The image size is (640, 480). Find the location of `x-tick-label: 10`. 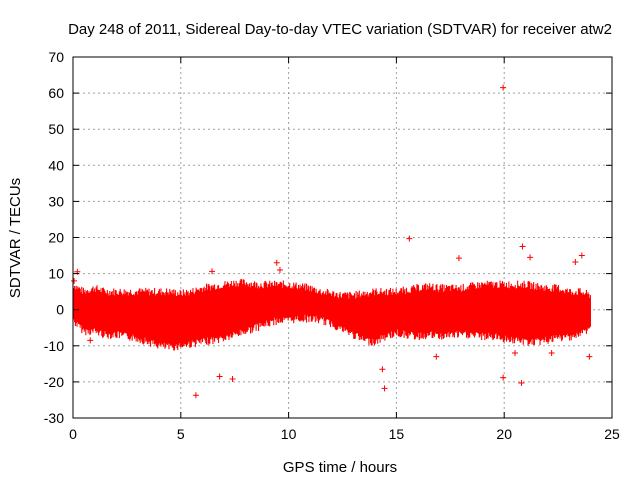

x-tick-label: 10 is located at coordinates (289, 434).